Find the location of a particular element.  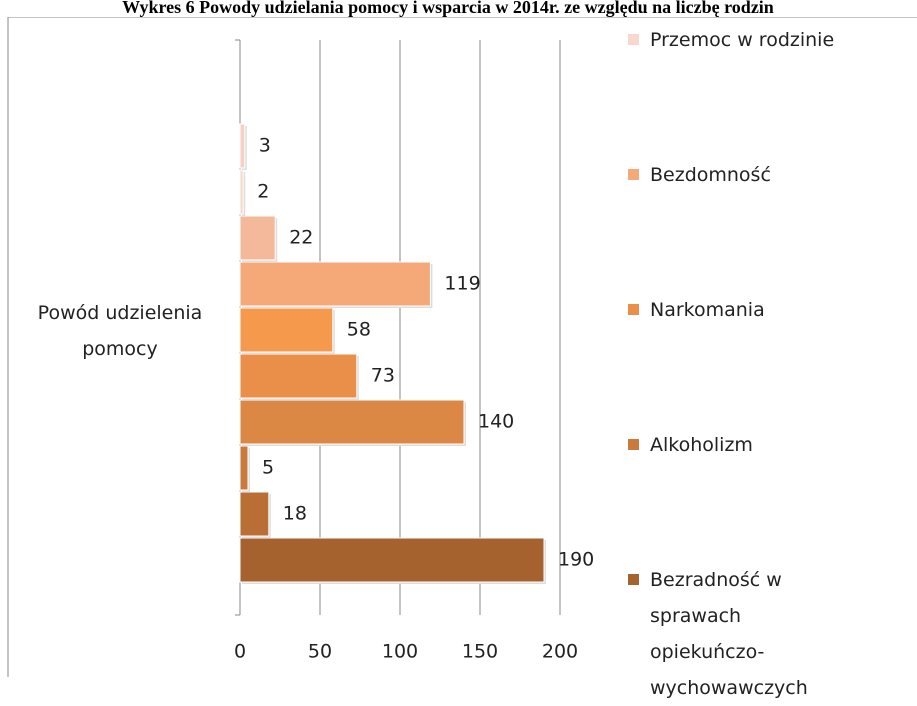

title-band is located at coordinates (458, 8).